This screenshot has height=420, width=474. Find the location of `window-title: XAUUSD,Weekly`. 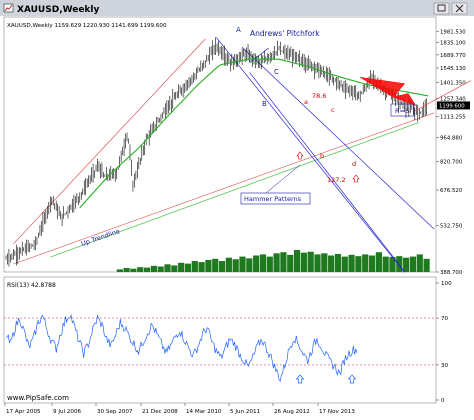

window-title: XAUUSD,Weekly is located at coordinates (58, 10).